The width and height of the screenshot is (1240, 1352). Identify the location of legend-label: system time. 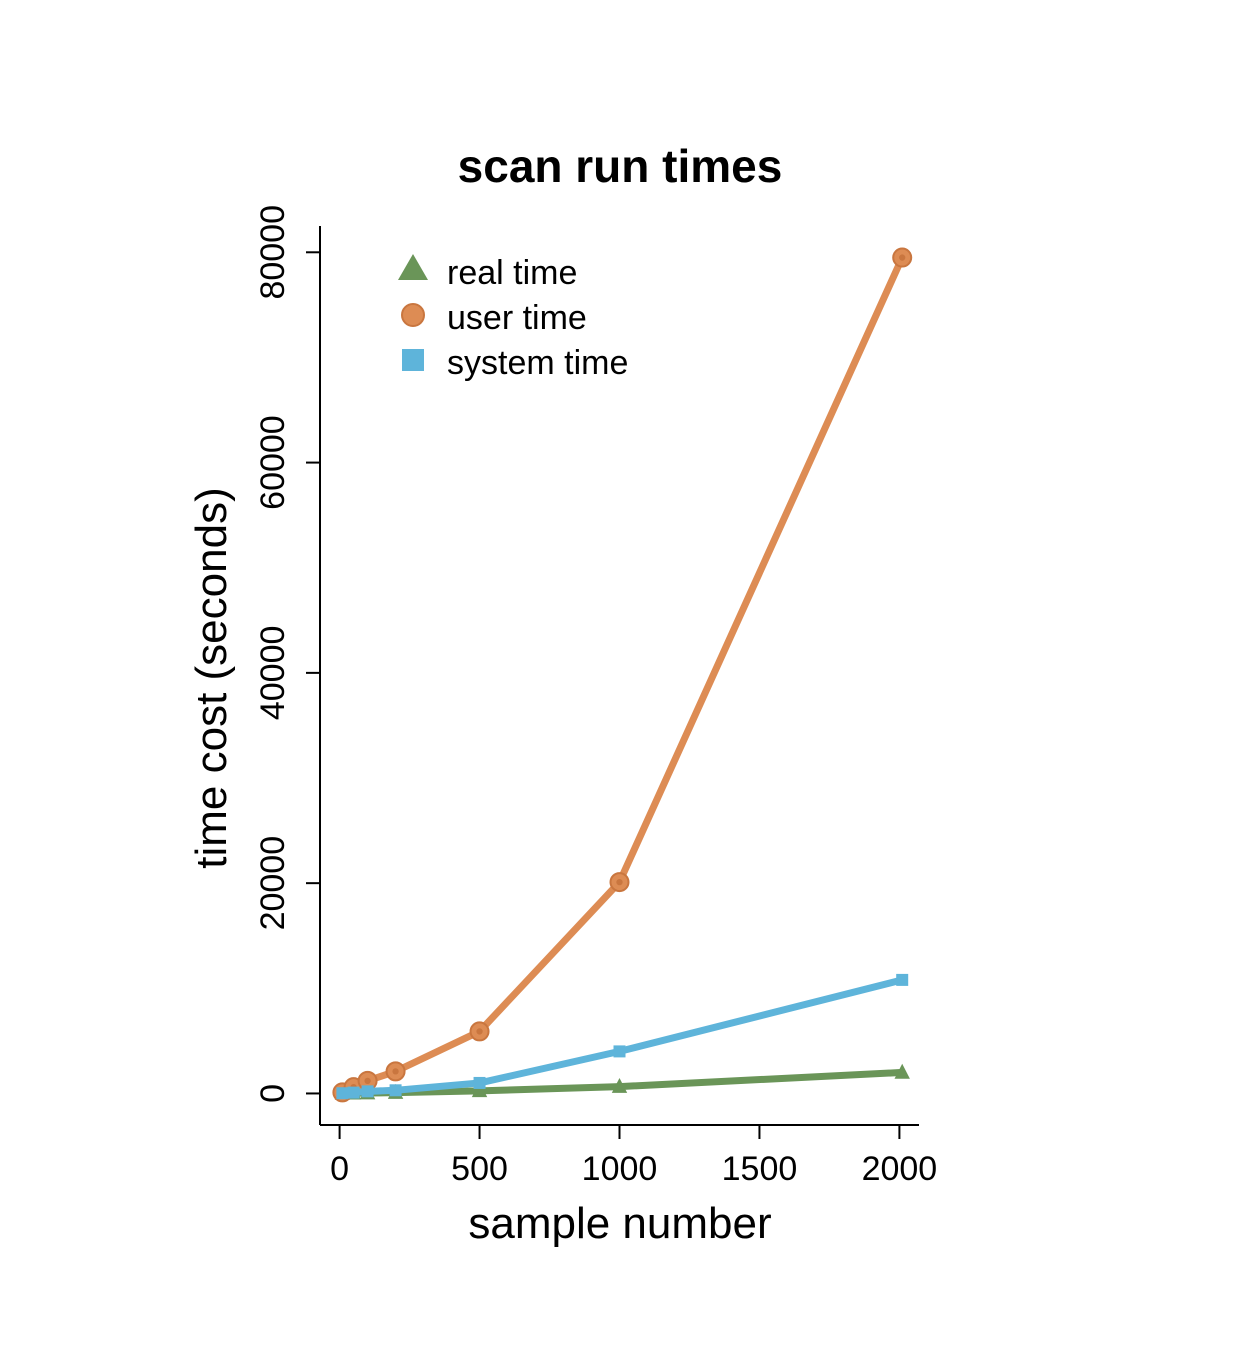
(537, 363).